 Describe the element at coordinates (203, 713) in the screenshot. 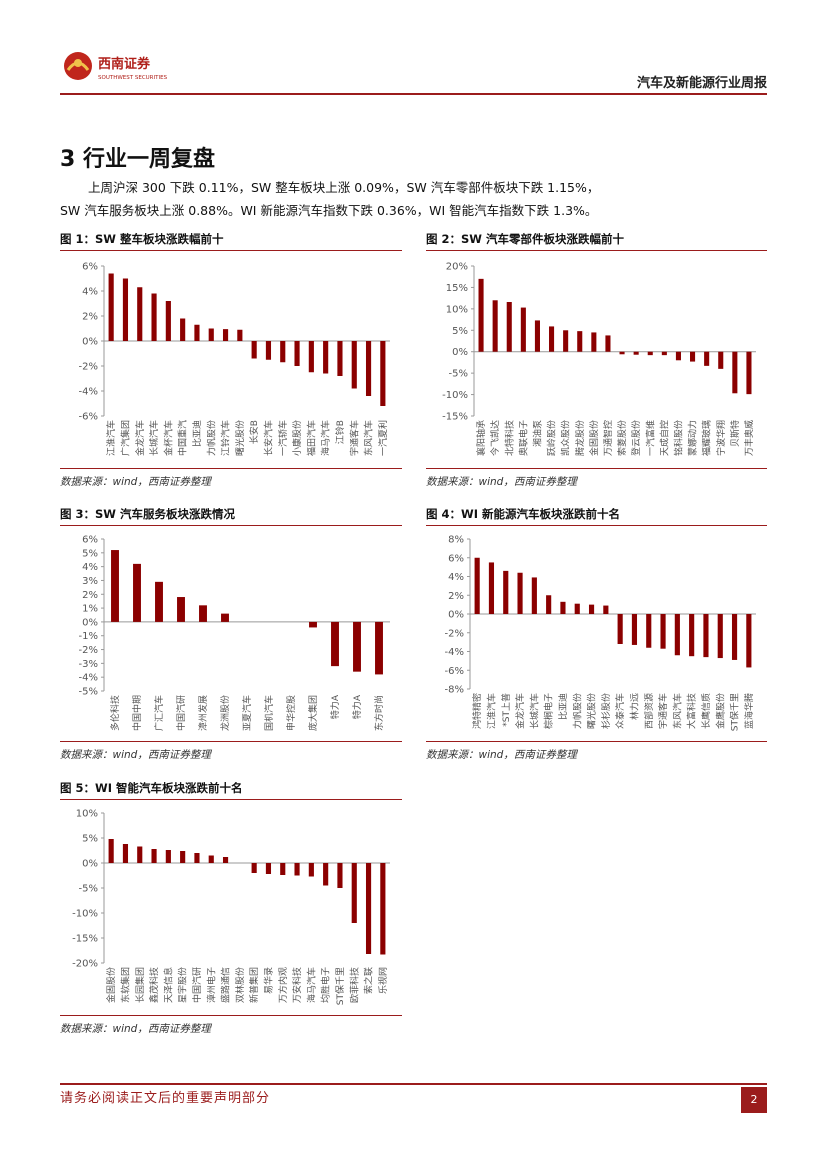

I see `x-tick-label: 漳州发展` at that location.